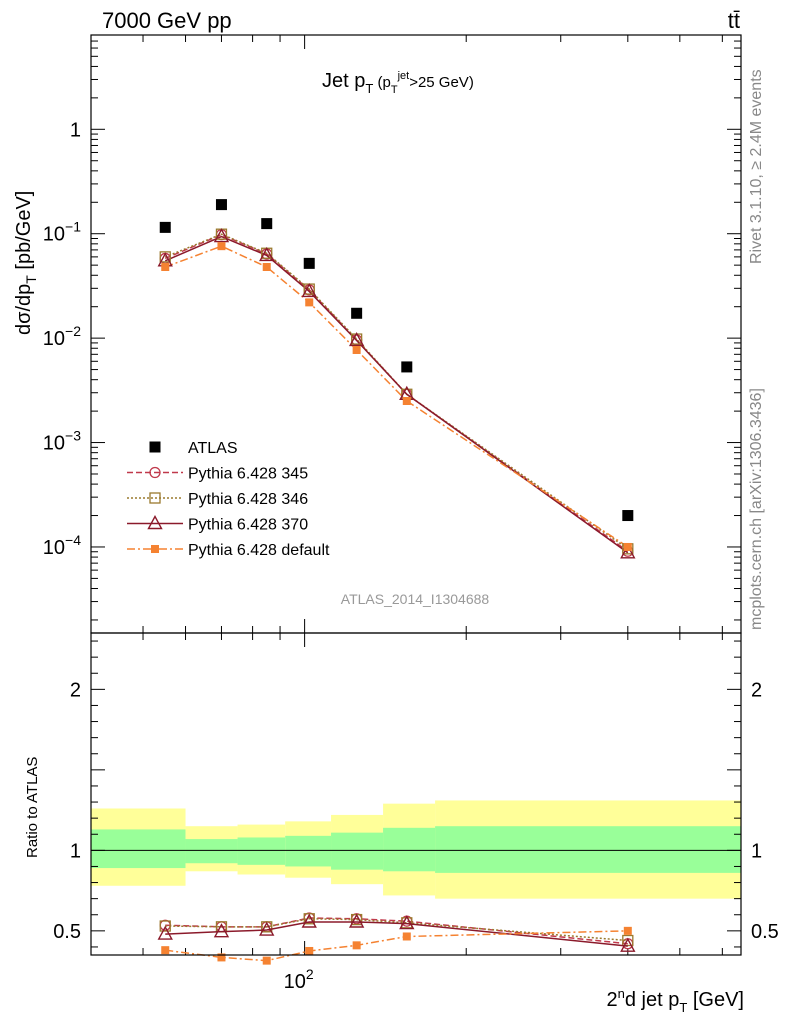 The height and width of the screenshot is (1024, 786). What do you see at coordinates (415, 599) in the screenshot?
I see `analysis-label: ATLAS_2014_I1304688` at bounding box center [415, 599].